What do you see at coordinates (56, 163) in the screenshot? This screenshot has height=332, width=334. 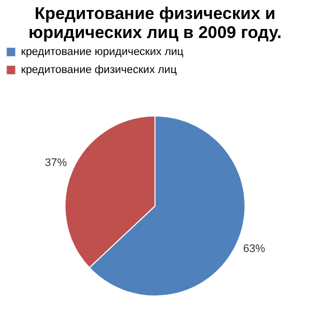 I see `data-label: 37%` at bounding box center [56, 163].